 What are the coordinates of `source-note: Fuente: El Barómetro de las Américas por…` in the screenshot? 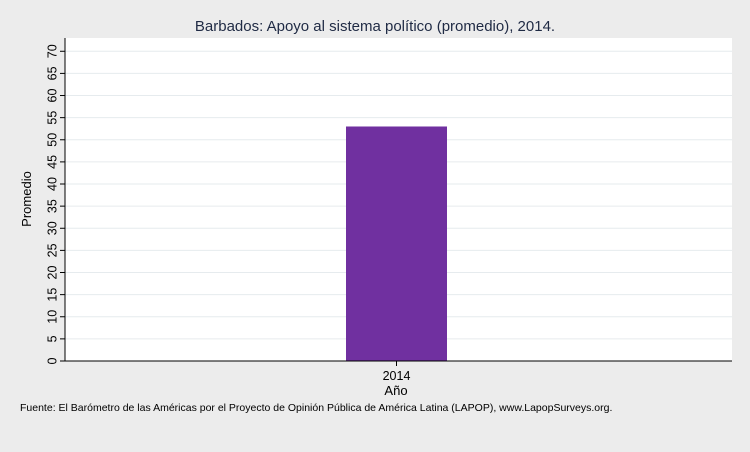 It's located at (316, 408).